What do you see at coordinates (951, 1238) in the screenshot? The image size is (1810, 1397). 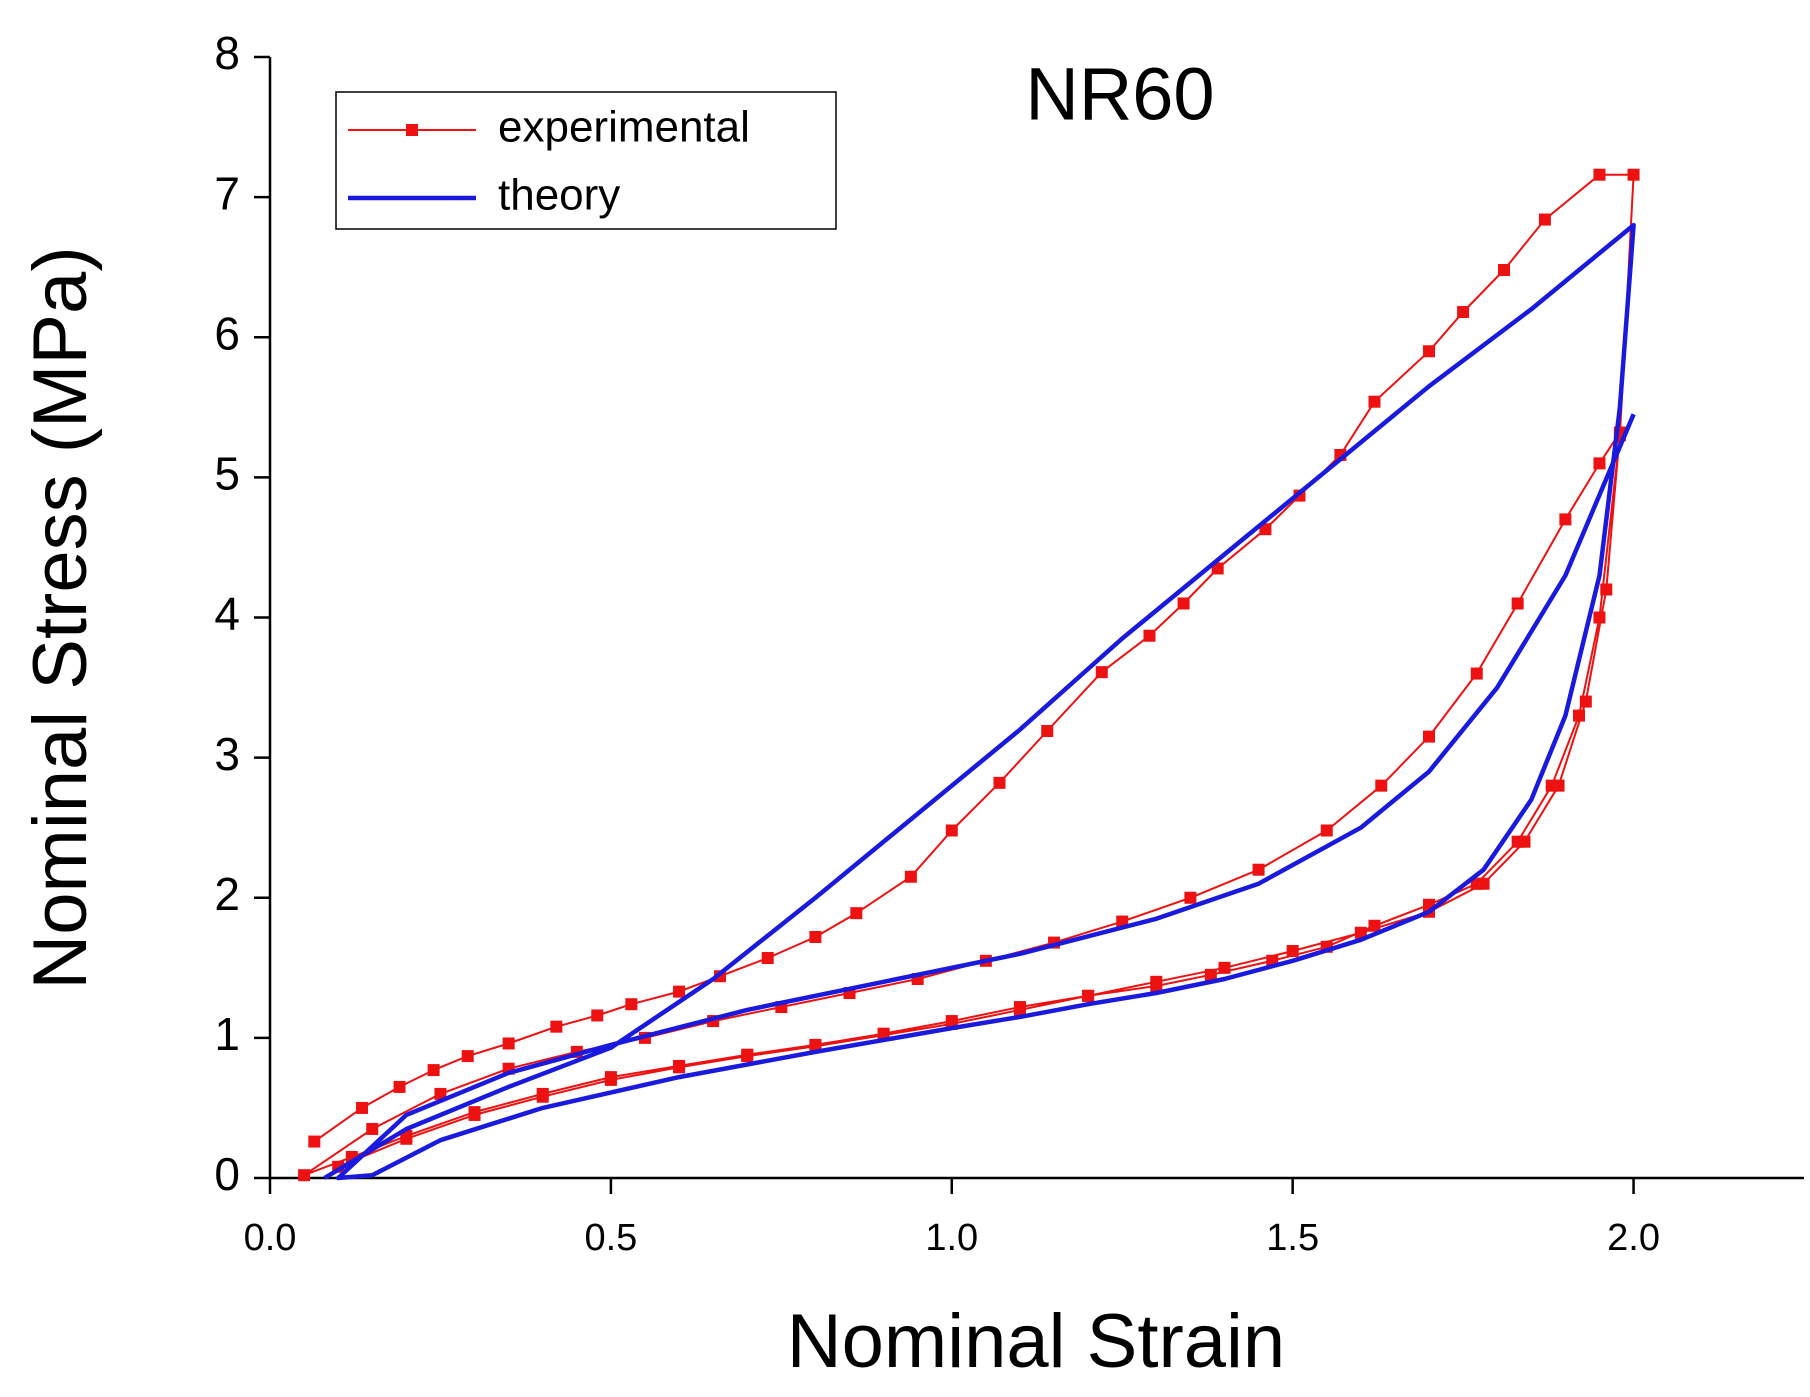 I see `x-tick-label: 1.0` at bounding box center [951, 1238].